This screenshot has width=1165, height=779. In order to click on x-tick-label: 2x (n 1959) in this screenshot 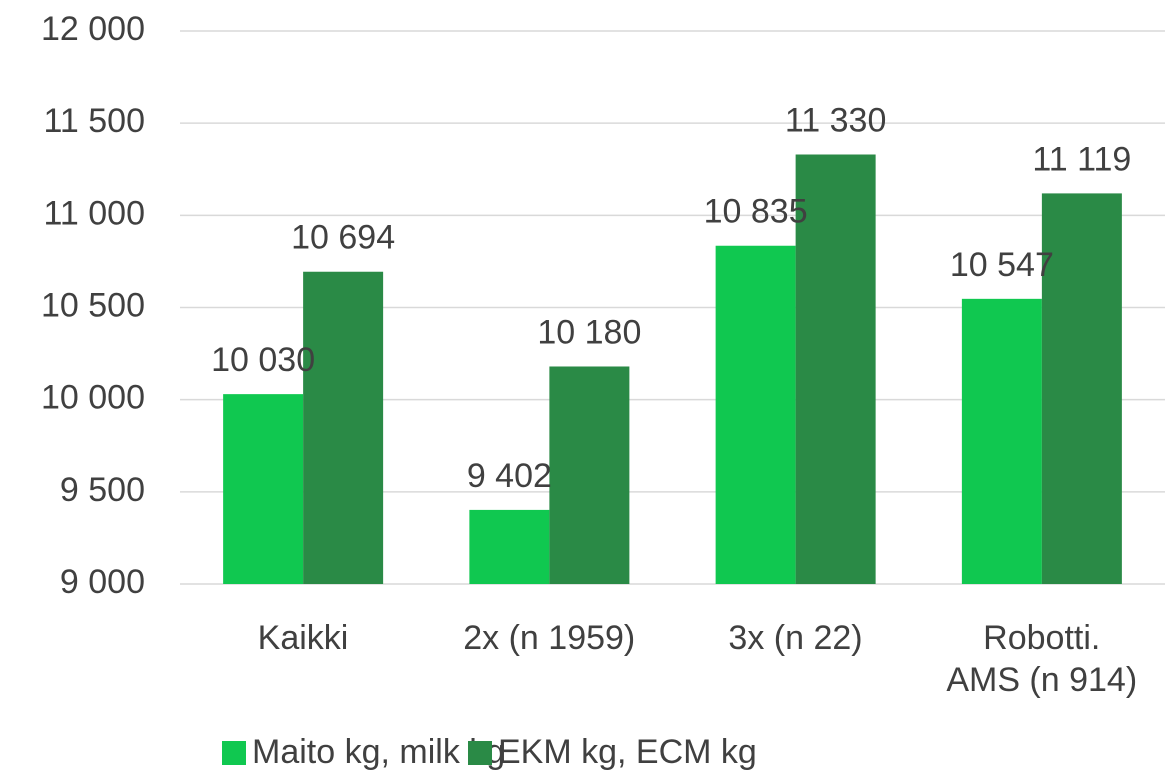, I will do `click(549, 638)`.